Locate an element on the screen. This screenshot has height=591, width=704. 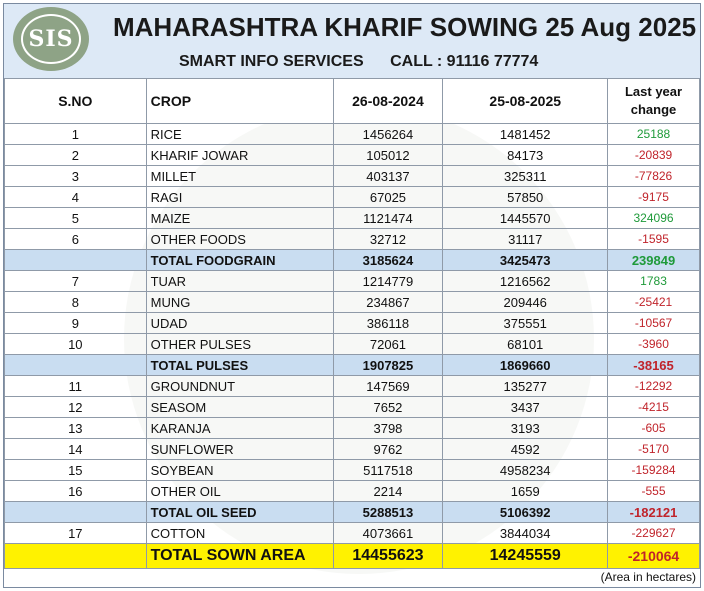
report-subtitle: SMART INFO SERVICES CALL : 91116 77774 is located at coordinates (369, 62).